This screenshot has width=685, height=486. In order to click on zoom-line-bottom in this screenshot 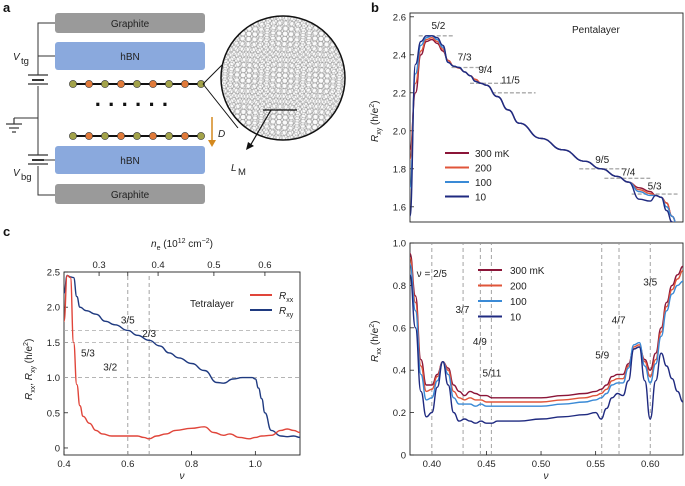, I will do `click(220, 106)`.